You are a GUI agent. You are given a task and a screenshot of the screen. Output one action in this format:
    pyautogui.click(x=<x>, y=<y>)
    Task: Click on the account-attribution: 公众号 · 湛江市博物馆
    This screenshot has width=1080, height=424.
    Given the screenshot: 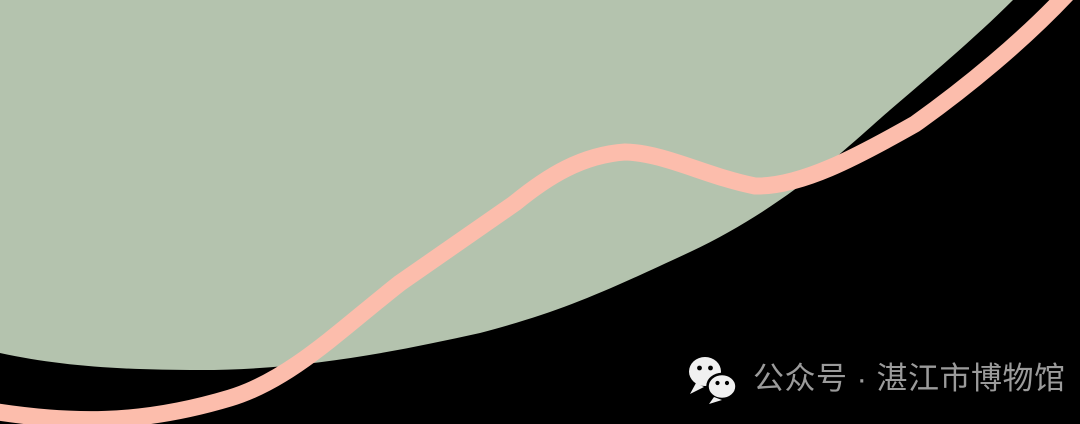 What is the action you would take?
    pyautogui.click(x=877, y=380)
    